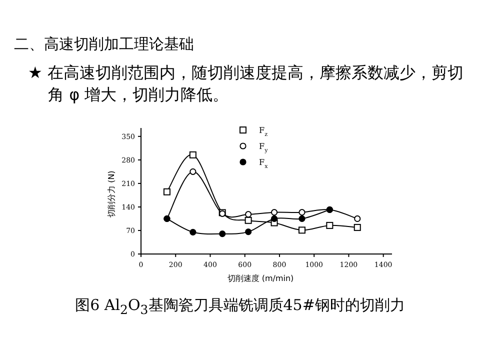 This screenshot has width=480, height=340. Describe the element at coordinates (264, 148) in the screenshot. I see `legend-label: F$_{y}$` at that location.